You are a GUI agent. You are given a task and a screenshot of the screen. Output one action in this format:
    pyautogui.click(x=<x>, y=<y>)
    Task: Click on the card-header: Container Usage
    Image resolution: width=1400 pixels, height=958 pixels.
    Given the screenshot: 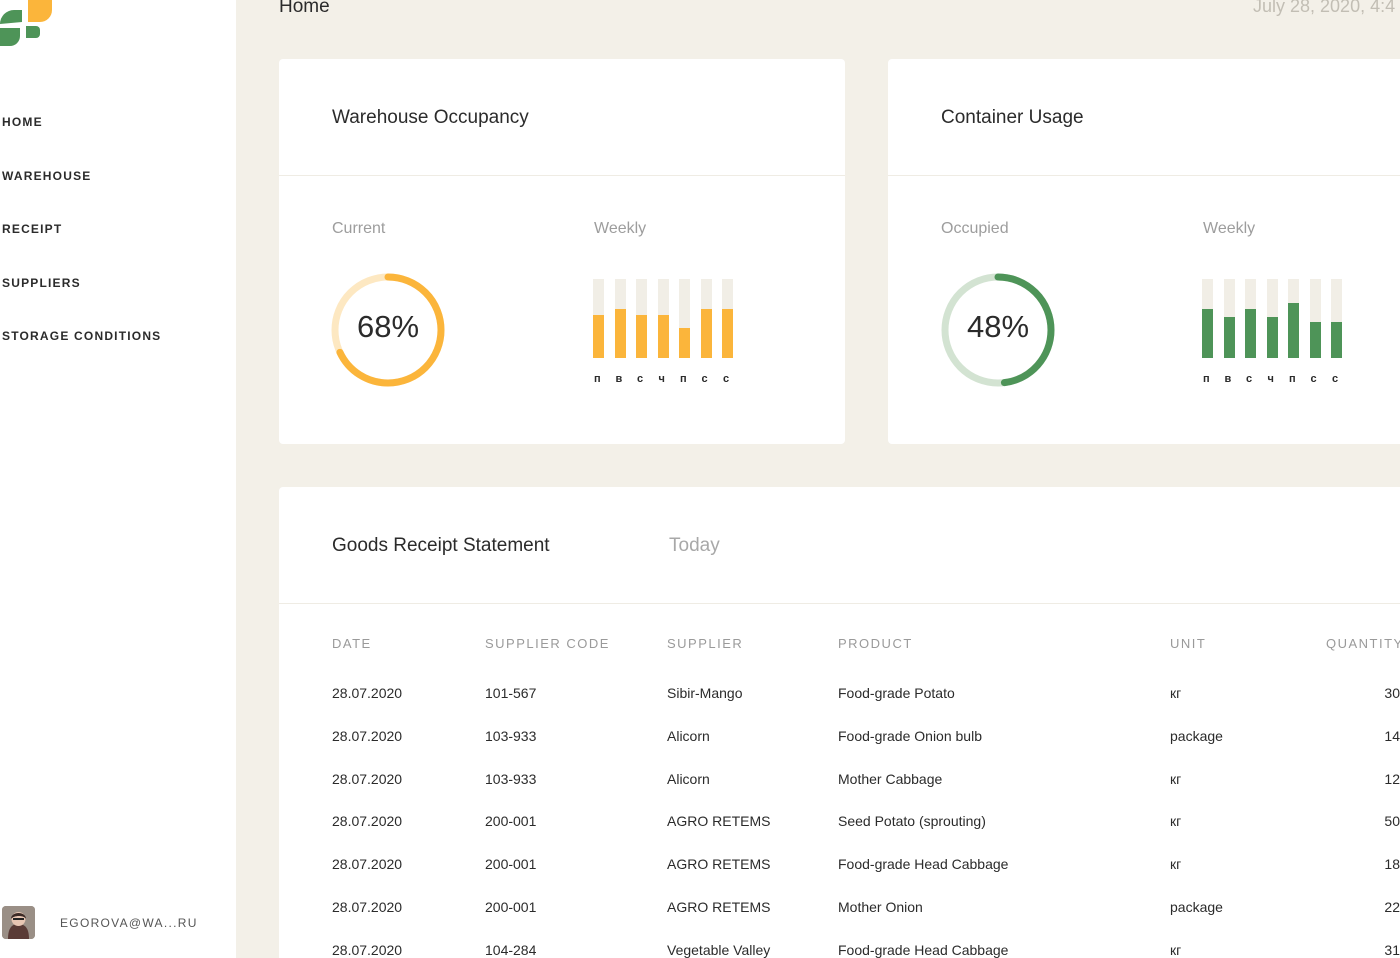 What is the action you would take?
    pyautogui.click(x=1144, y=117)
    